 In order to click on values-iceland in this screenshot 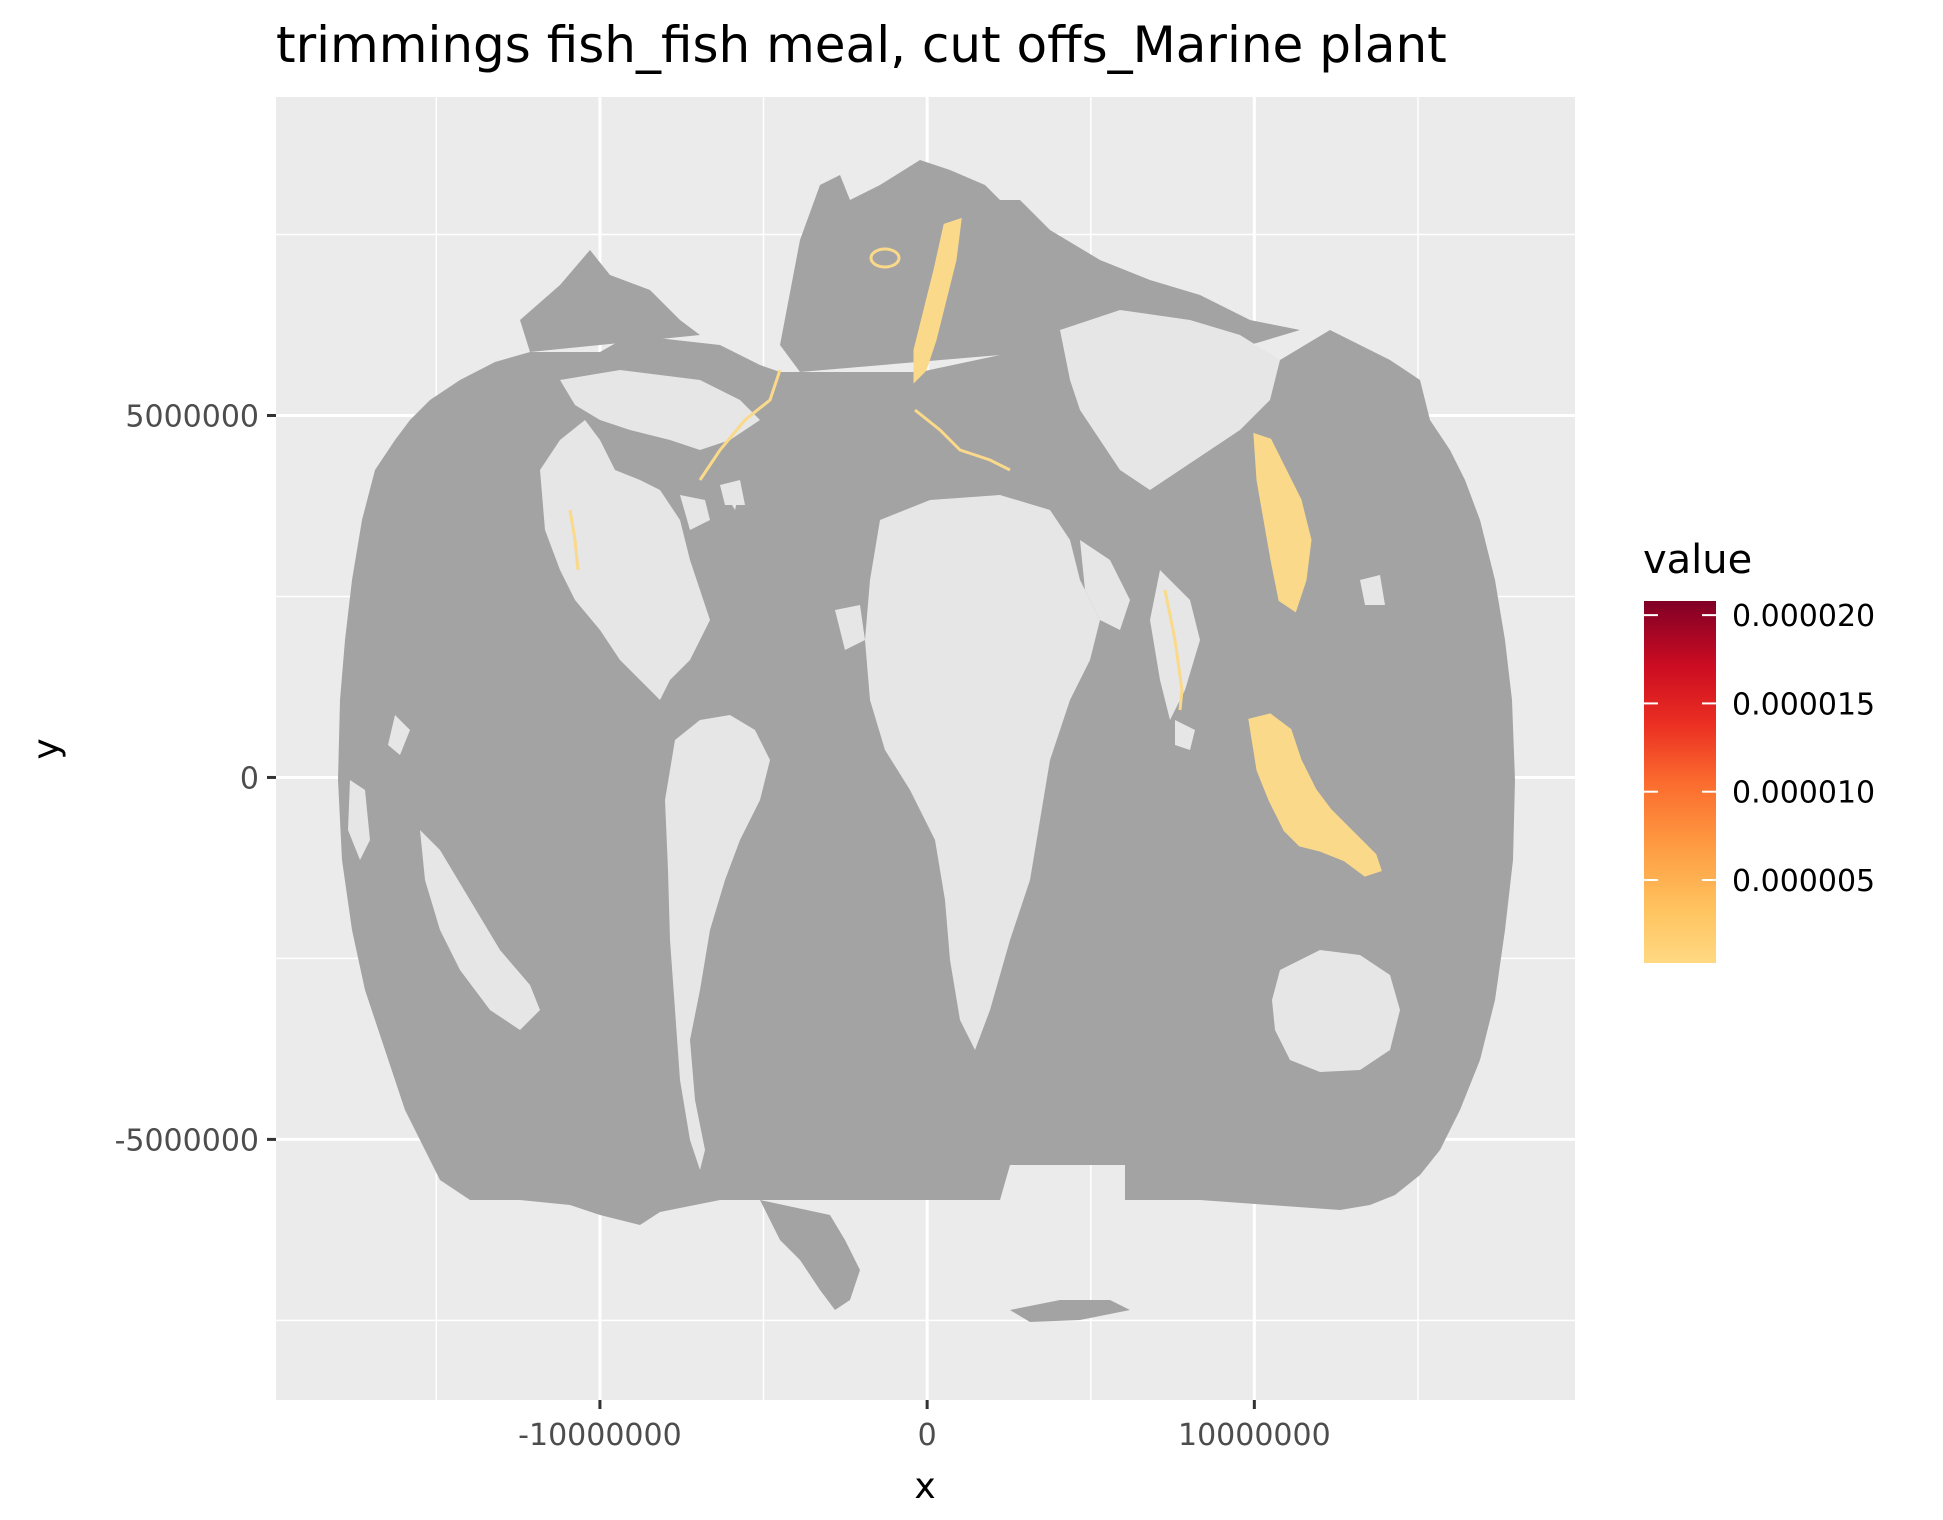, I will do `click(885, 258)`.